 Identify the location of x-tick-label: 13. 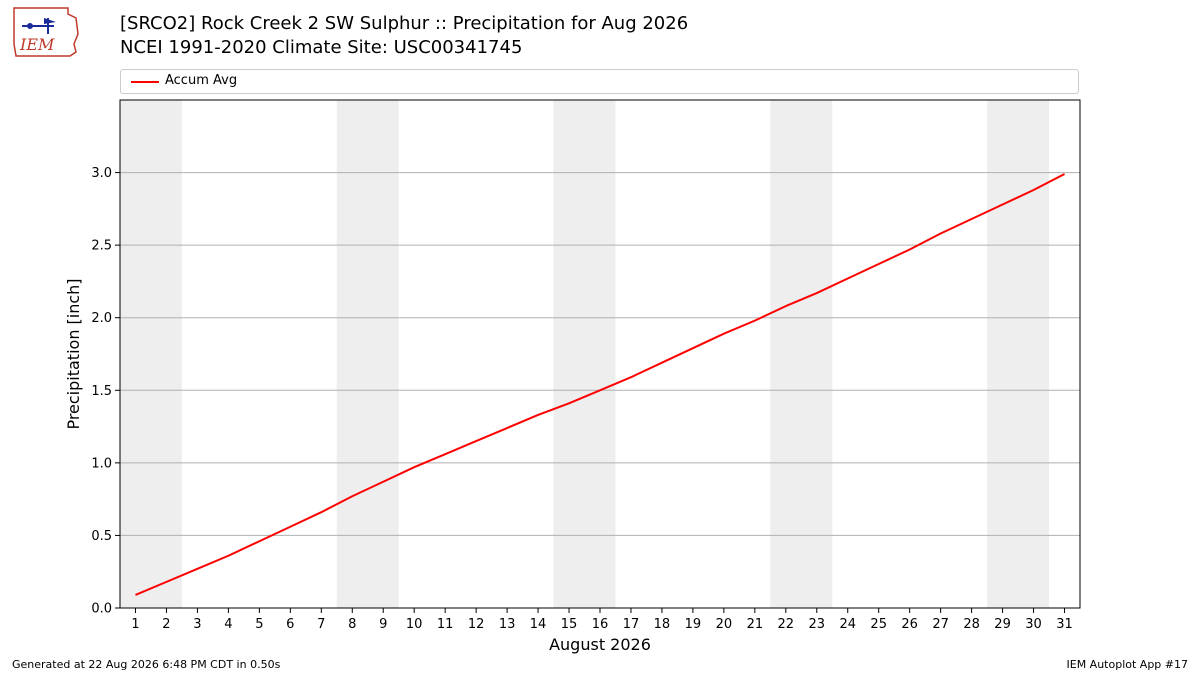
(507, 624).